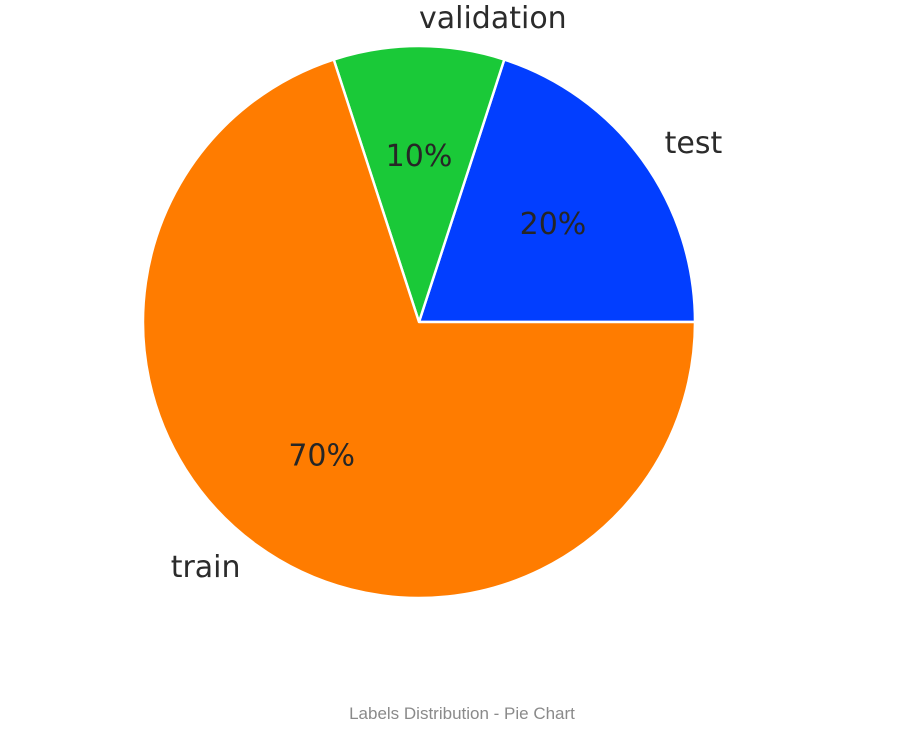 This screenshot has height=735, width=924. What do you see at coordinates (493, 18) in the screenshot?
I see `slice-label-validation: validation` at bounding box center [493, 18].